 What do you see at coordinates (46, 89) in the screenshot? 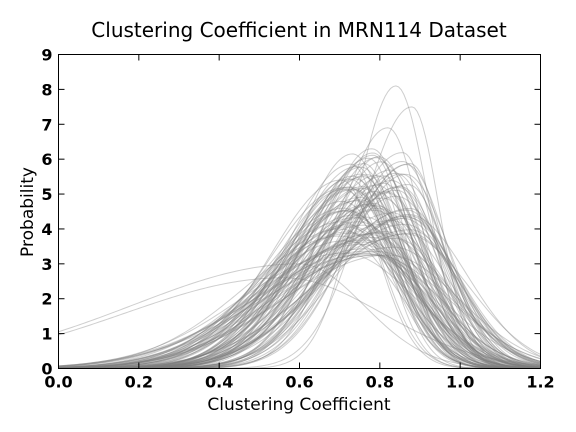
I see `y-tick-label: 8` at bounding box center [46, 89].